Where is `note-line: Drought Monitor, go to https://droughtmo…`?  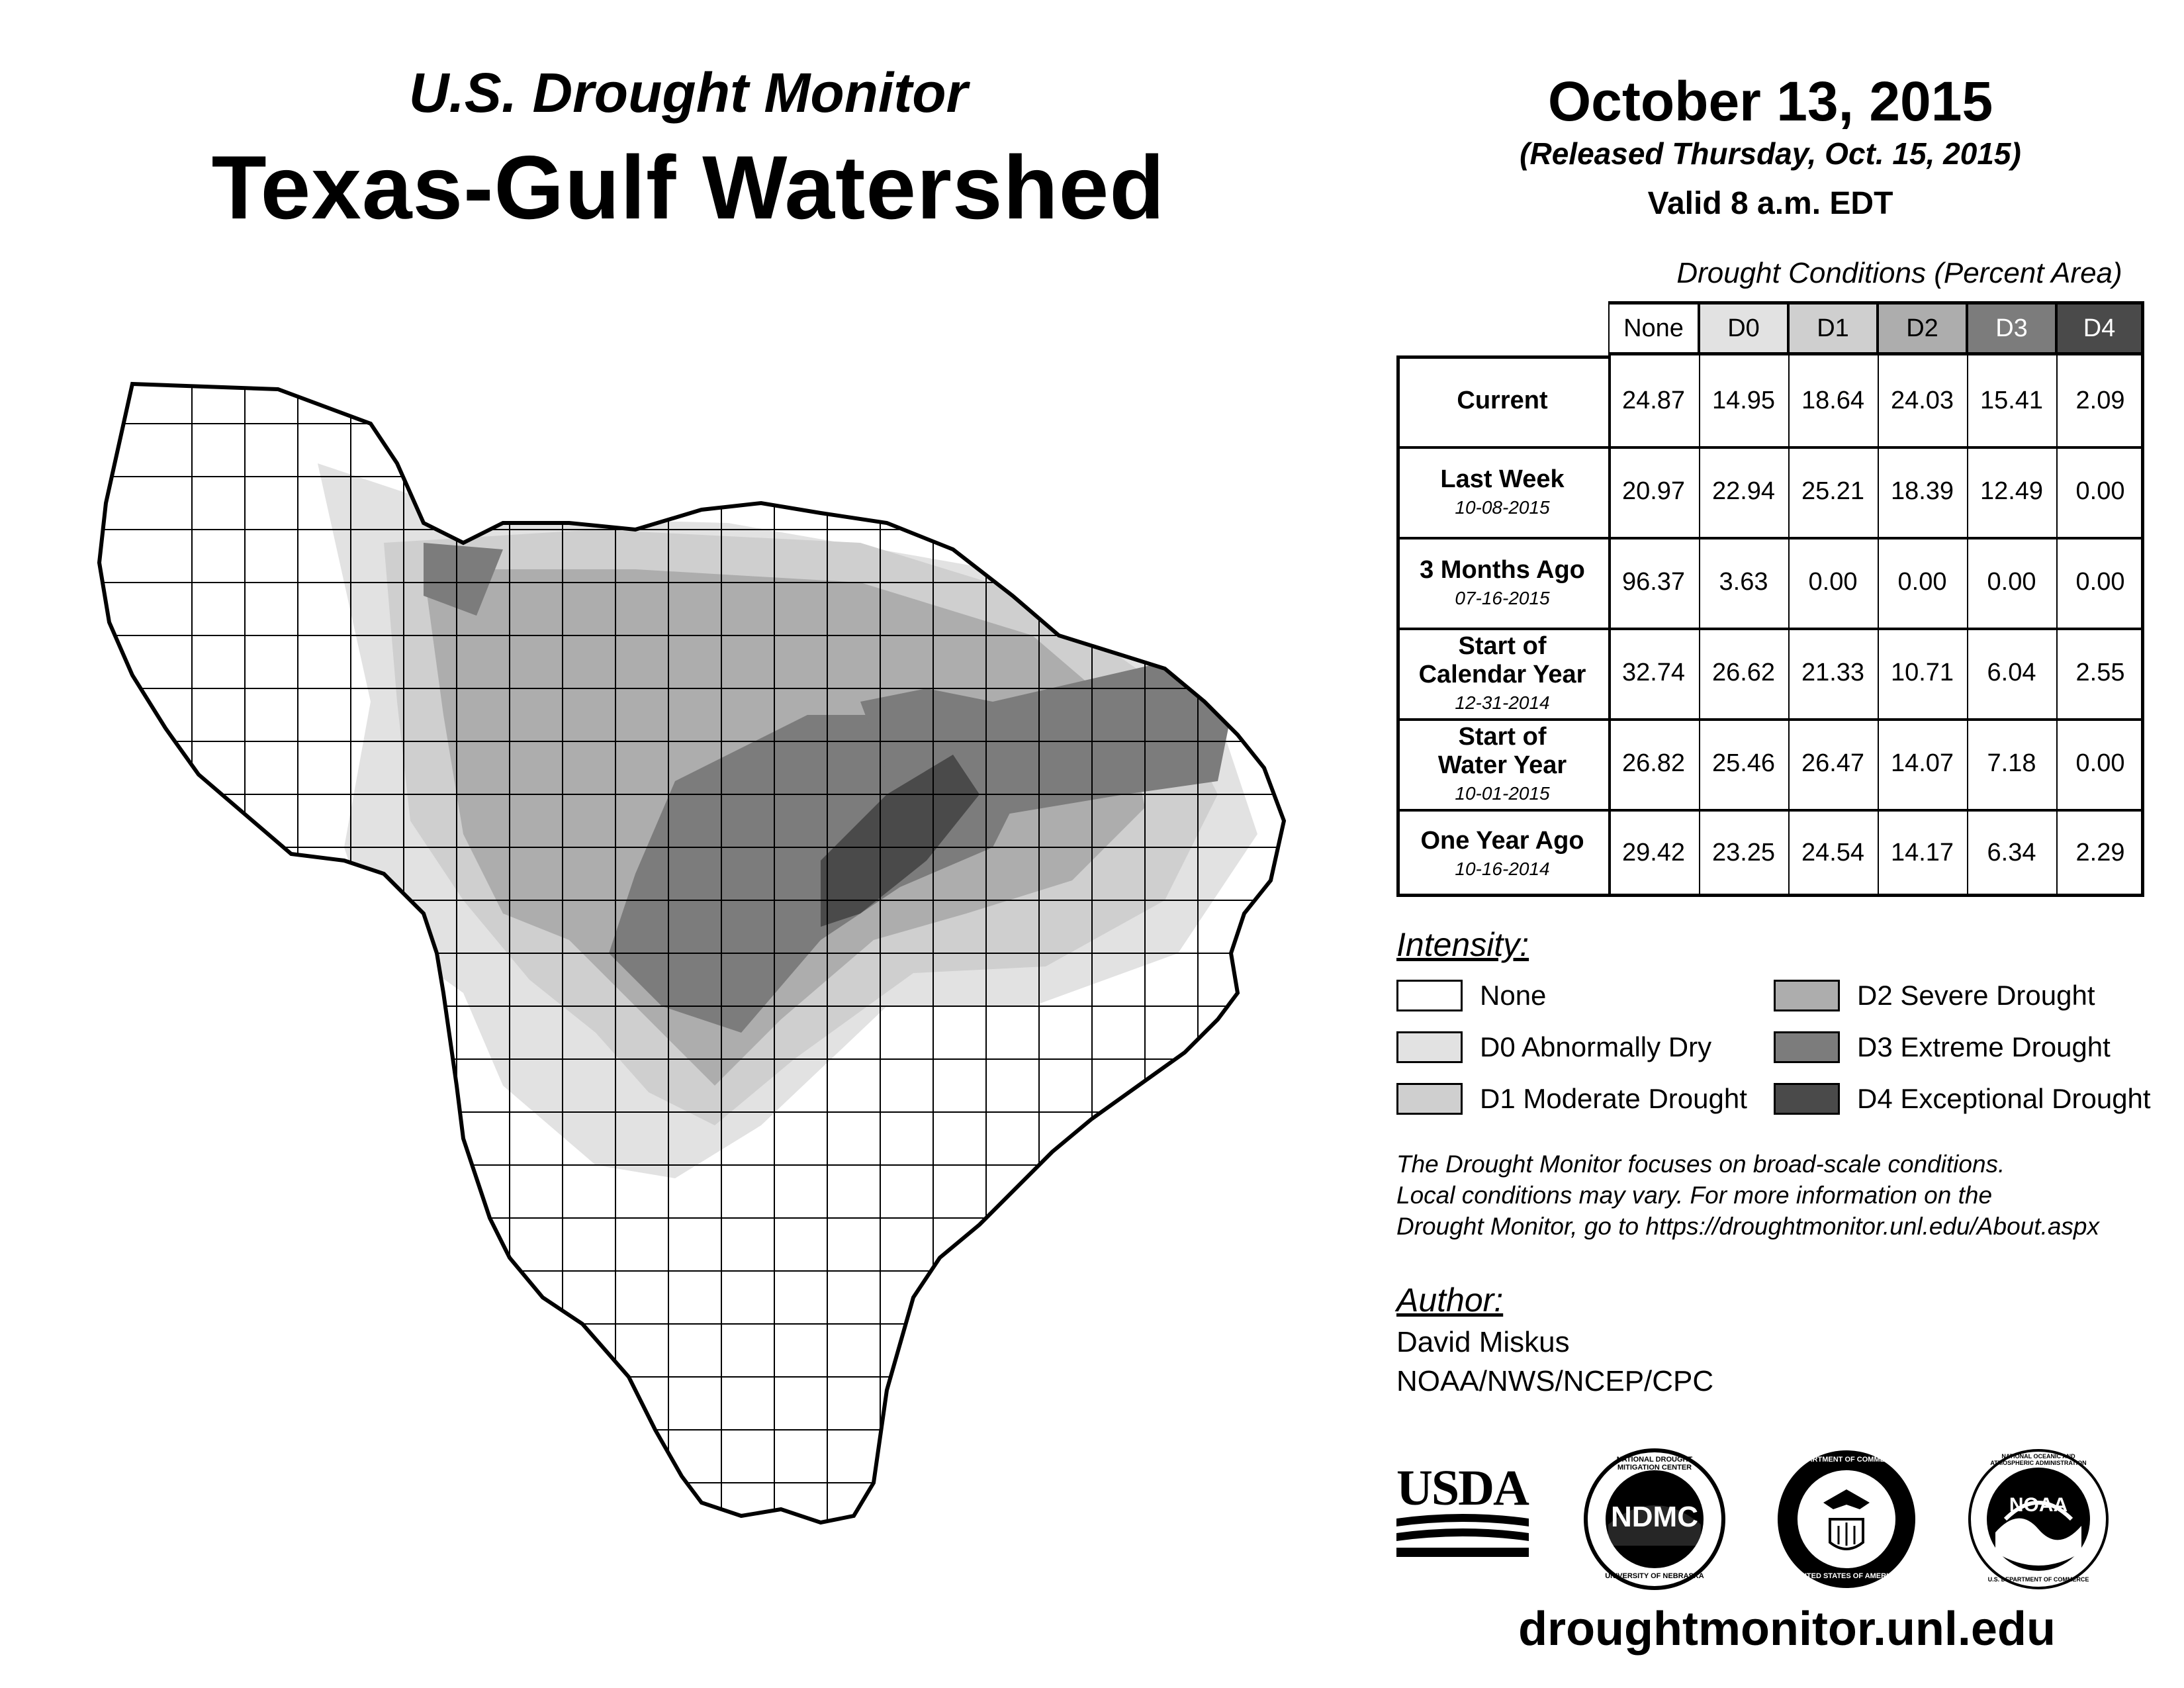 note-line: Drought Monitor, go to https://droughtmo… is located at coordinates (1747, 1226).